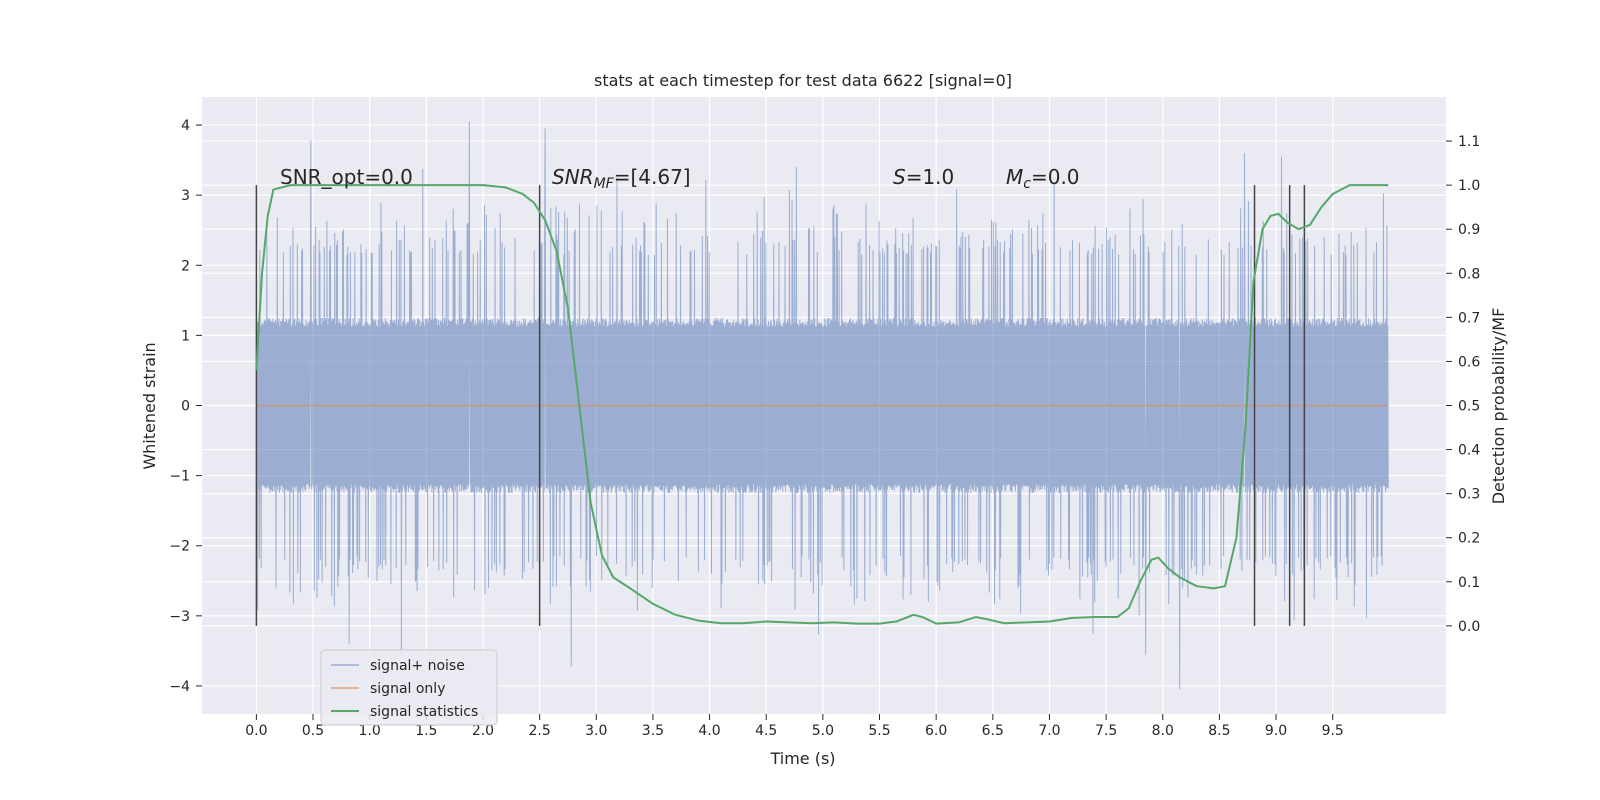  I want to click on x-tick-label: 9.5, so click(1333, 731).